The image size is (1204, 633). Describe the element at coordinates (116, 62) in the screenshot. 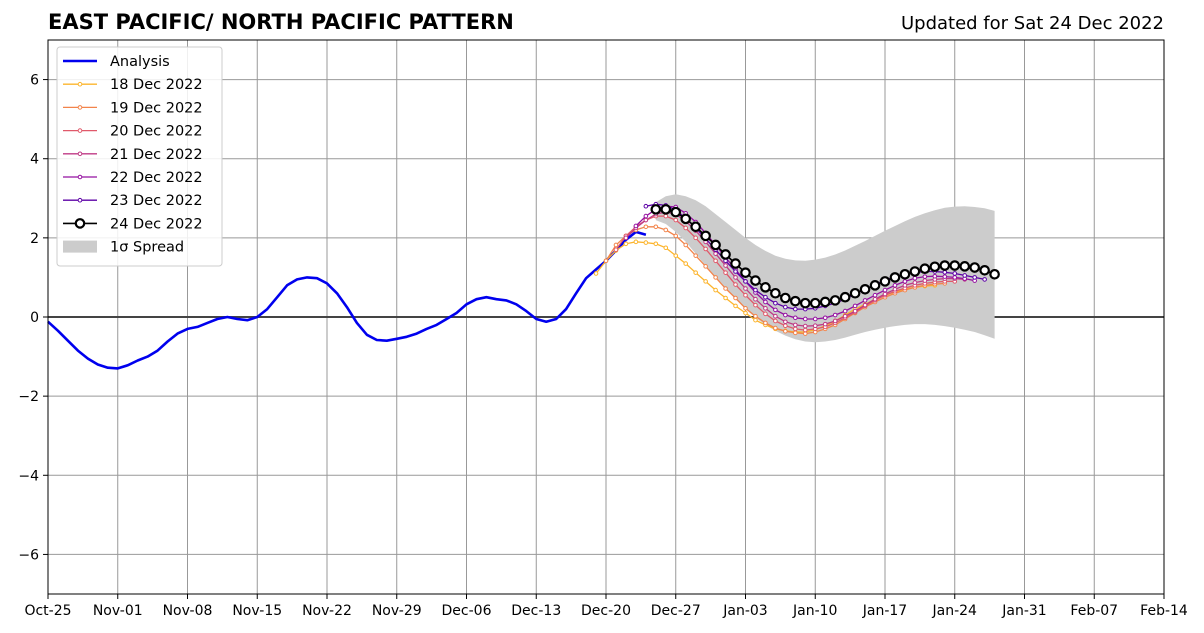

I see `legend-item: Analysis` at that location.